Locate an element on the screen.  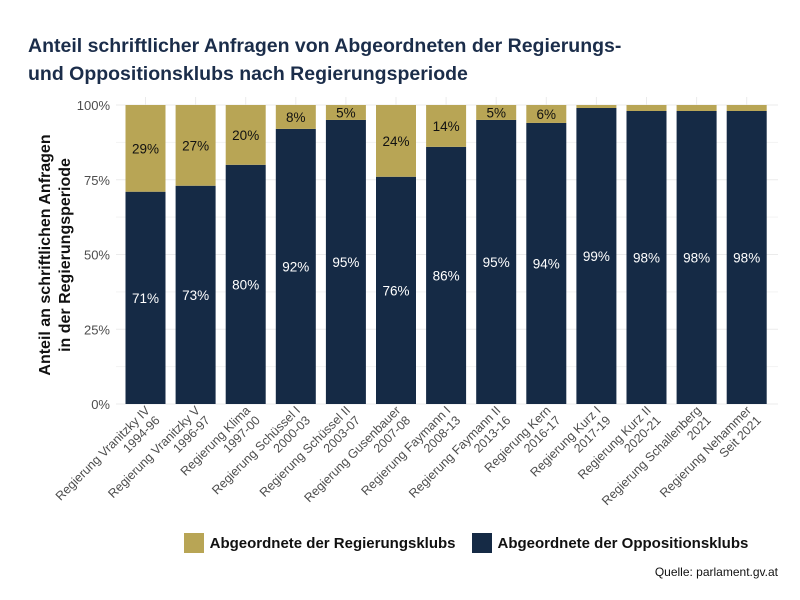
y-tick-label: 75% is located at coordinates (97, 180).